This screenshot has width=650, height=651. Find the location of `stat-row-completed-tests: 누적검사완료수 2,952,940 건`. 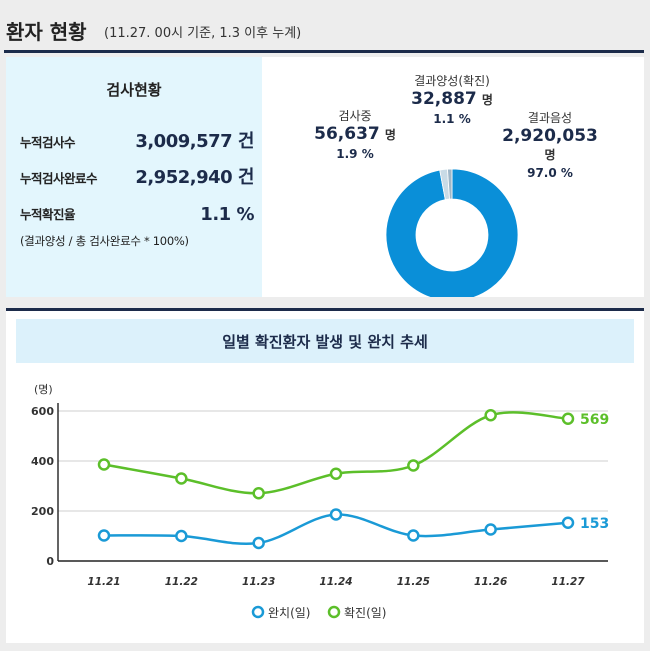

stat-row-completed-tests: 누적검사완료수 2,952,940 건 is located at coordinates (137, 175).